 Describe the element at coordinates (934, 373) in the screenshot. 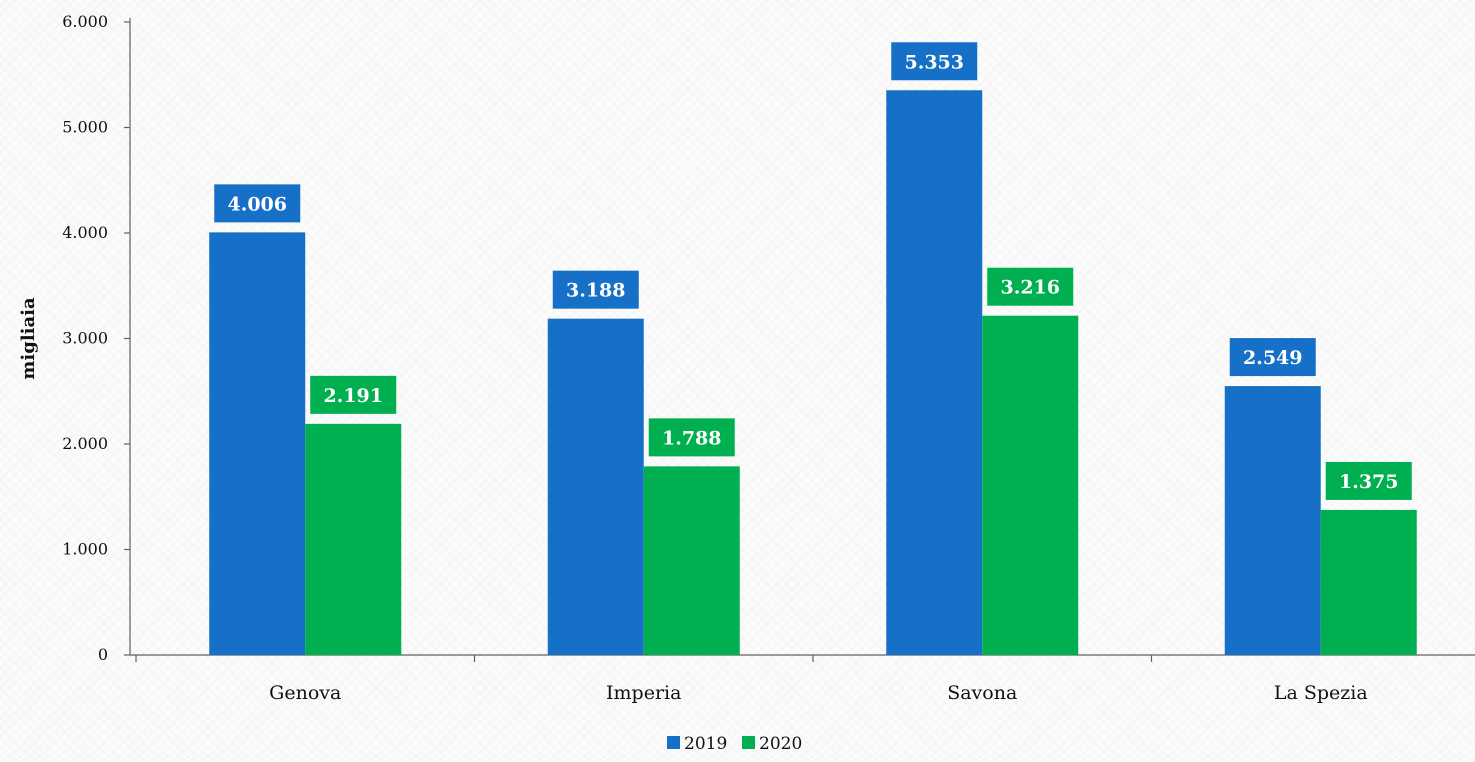

I see `bar-2019-savona` at that location.